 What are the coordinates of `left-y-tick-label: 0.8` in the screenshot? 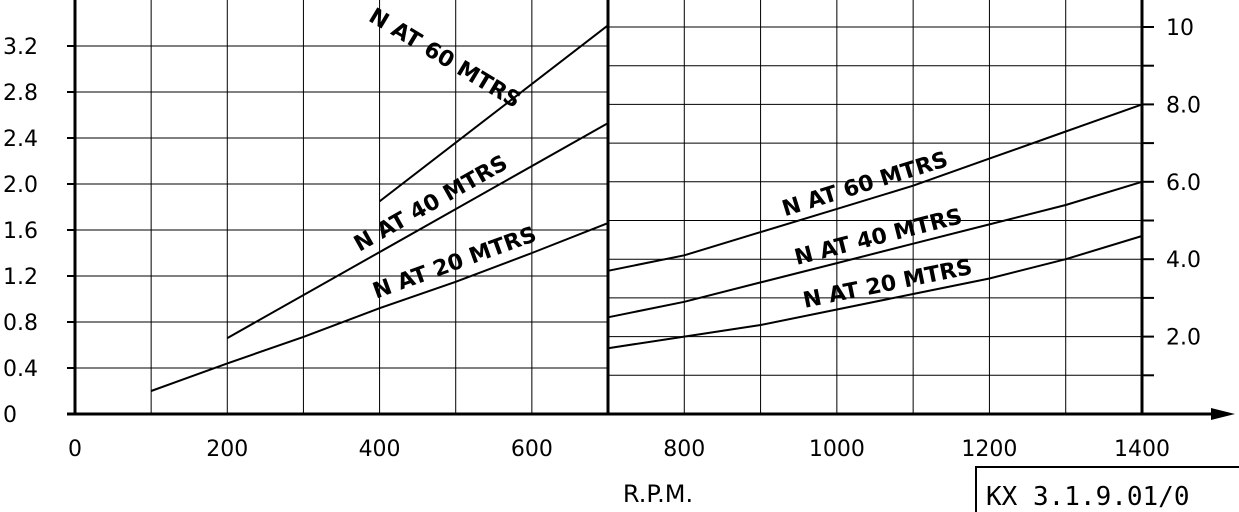 It's located at (20, 323).